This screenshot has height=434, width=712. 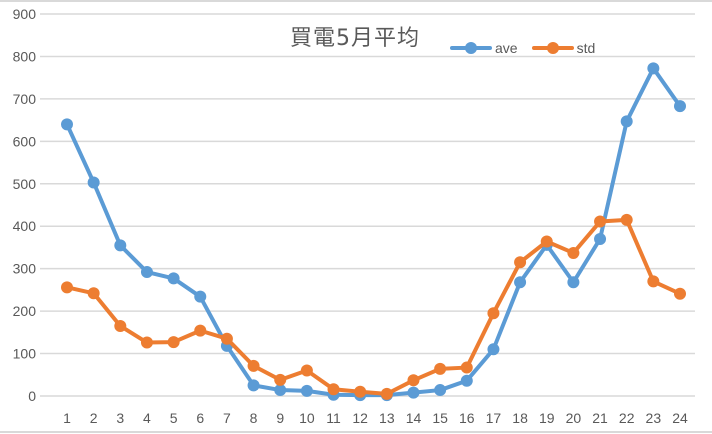 What do you see at coordinates (200, 418) in the screenshot?
I see `x-tick-label: 6` at bounding box center [200, 418].